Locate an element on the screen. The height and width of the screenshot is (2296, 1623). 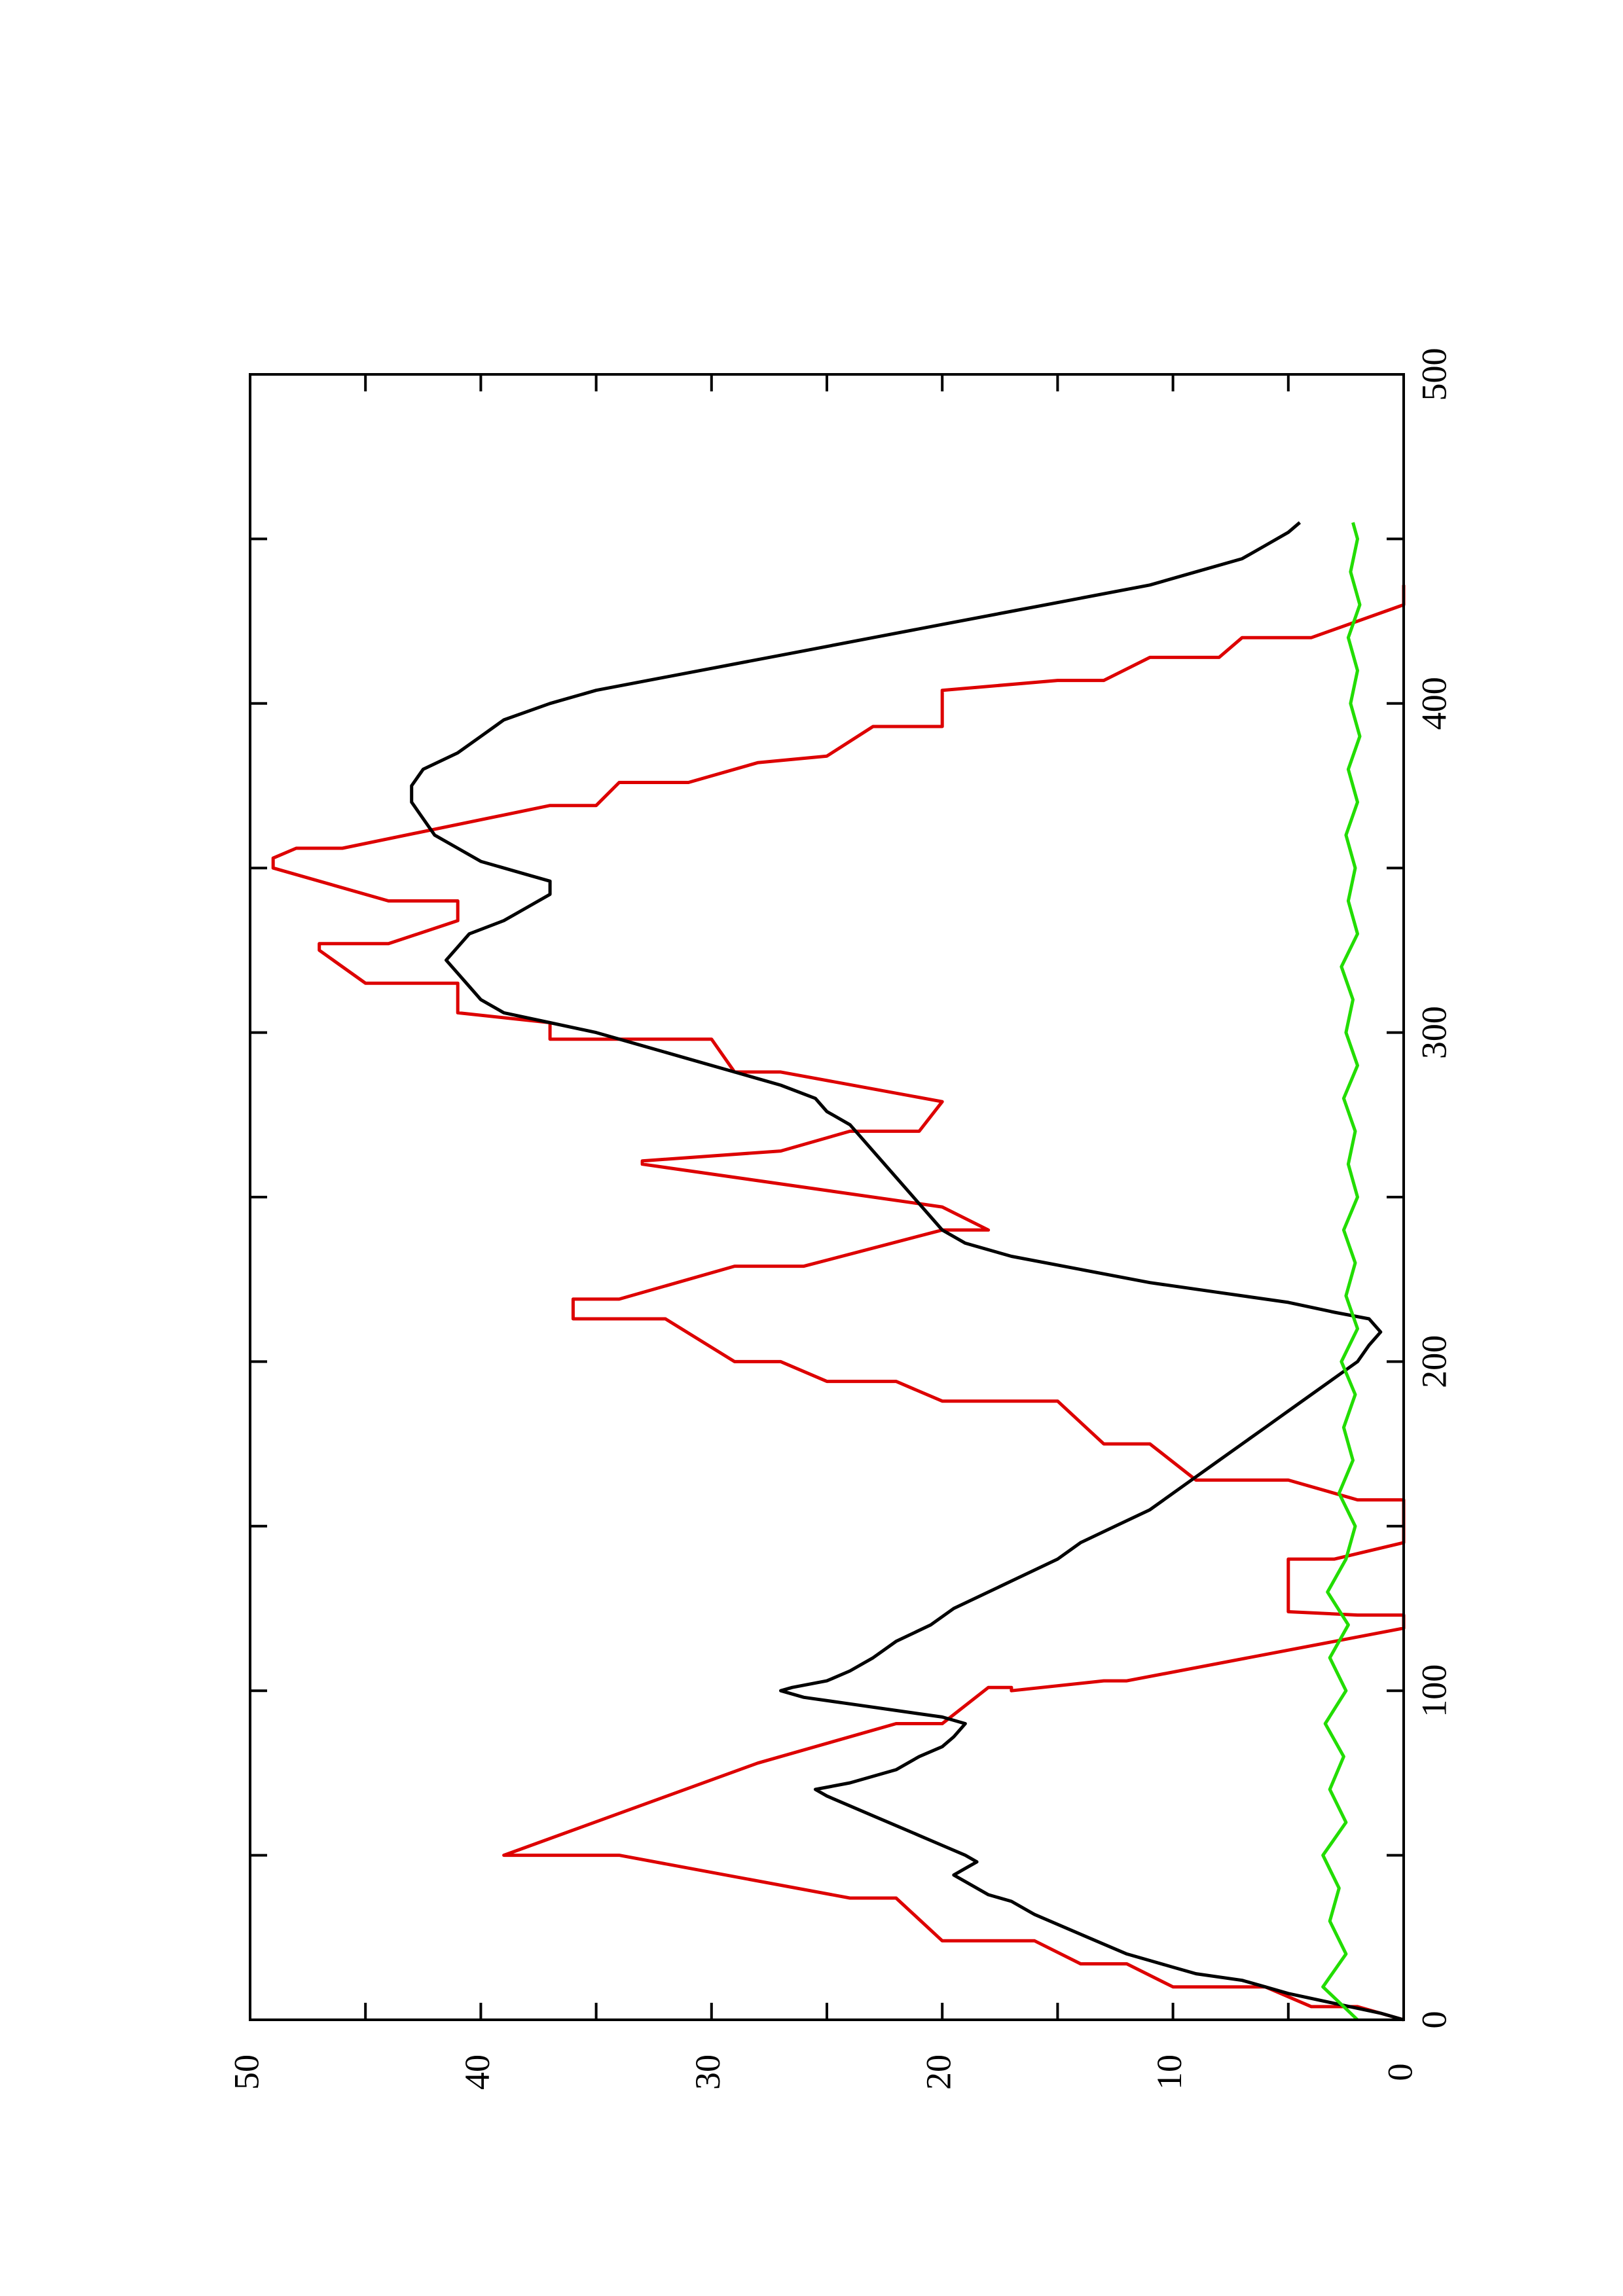
x-tick-label: 200 is located at coordinates (1433, 1361).